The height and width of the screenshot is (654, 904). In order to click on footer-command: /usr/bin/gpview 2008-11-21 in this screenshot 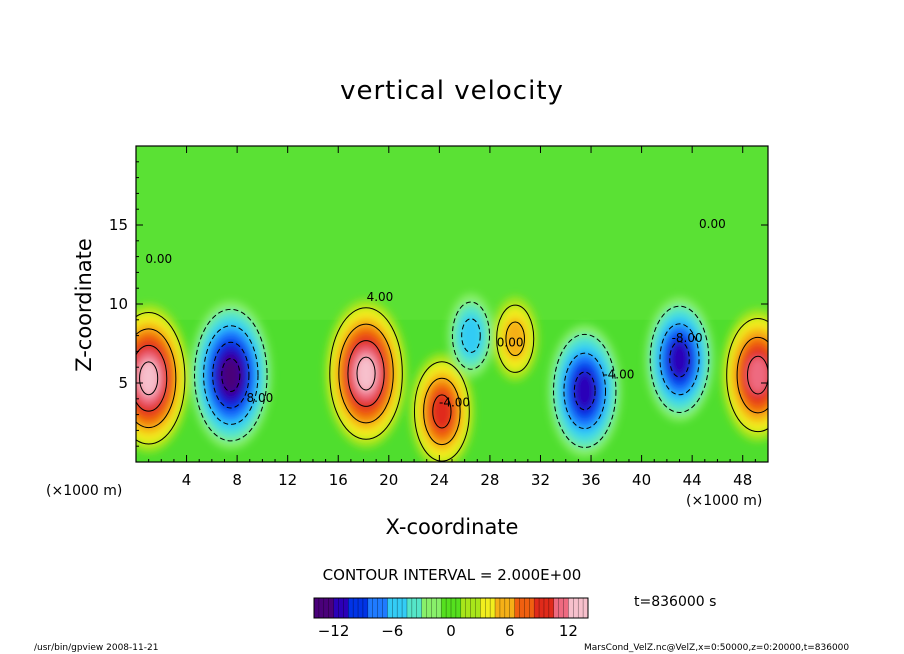, I will do `click(96, 648)`.